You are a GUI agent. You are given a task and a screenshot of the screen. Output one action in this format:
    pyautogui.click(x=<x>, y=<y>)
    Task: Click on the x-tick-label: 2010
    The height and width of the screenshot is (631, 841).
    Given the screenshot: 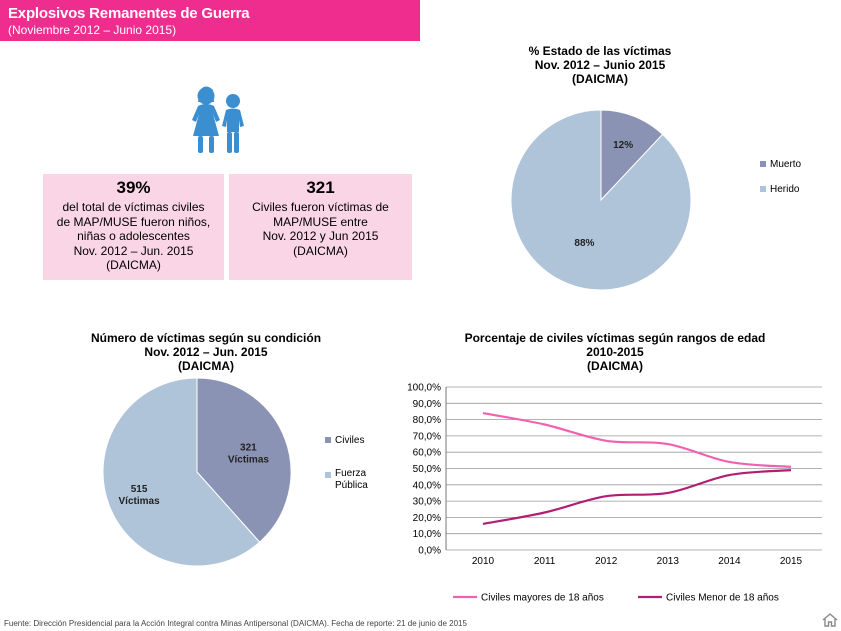 What is the action you would take?
    pyautogui.click(x=483, y=561)
    